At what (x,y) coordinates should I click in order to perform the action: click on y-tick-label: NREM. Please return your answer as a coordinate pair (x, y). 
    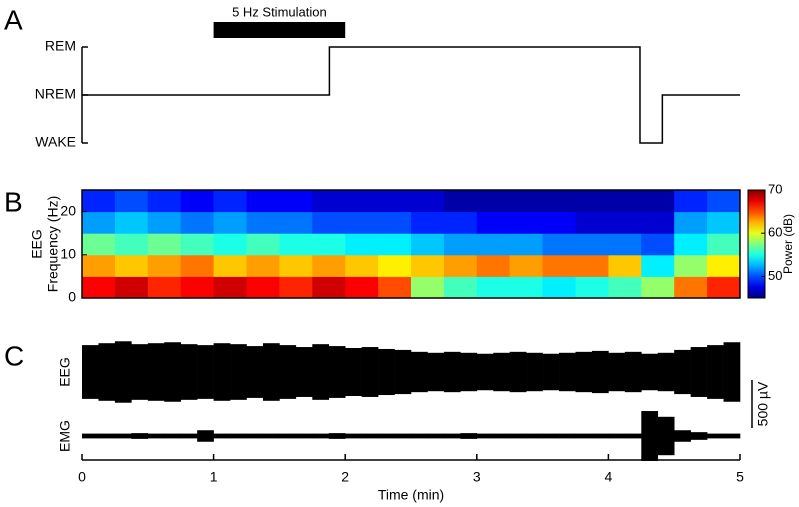
    Looking at the image, I should click on (55, 94).